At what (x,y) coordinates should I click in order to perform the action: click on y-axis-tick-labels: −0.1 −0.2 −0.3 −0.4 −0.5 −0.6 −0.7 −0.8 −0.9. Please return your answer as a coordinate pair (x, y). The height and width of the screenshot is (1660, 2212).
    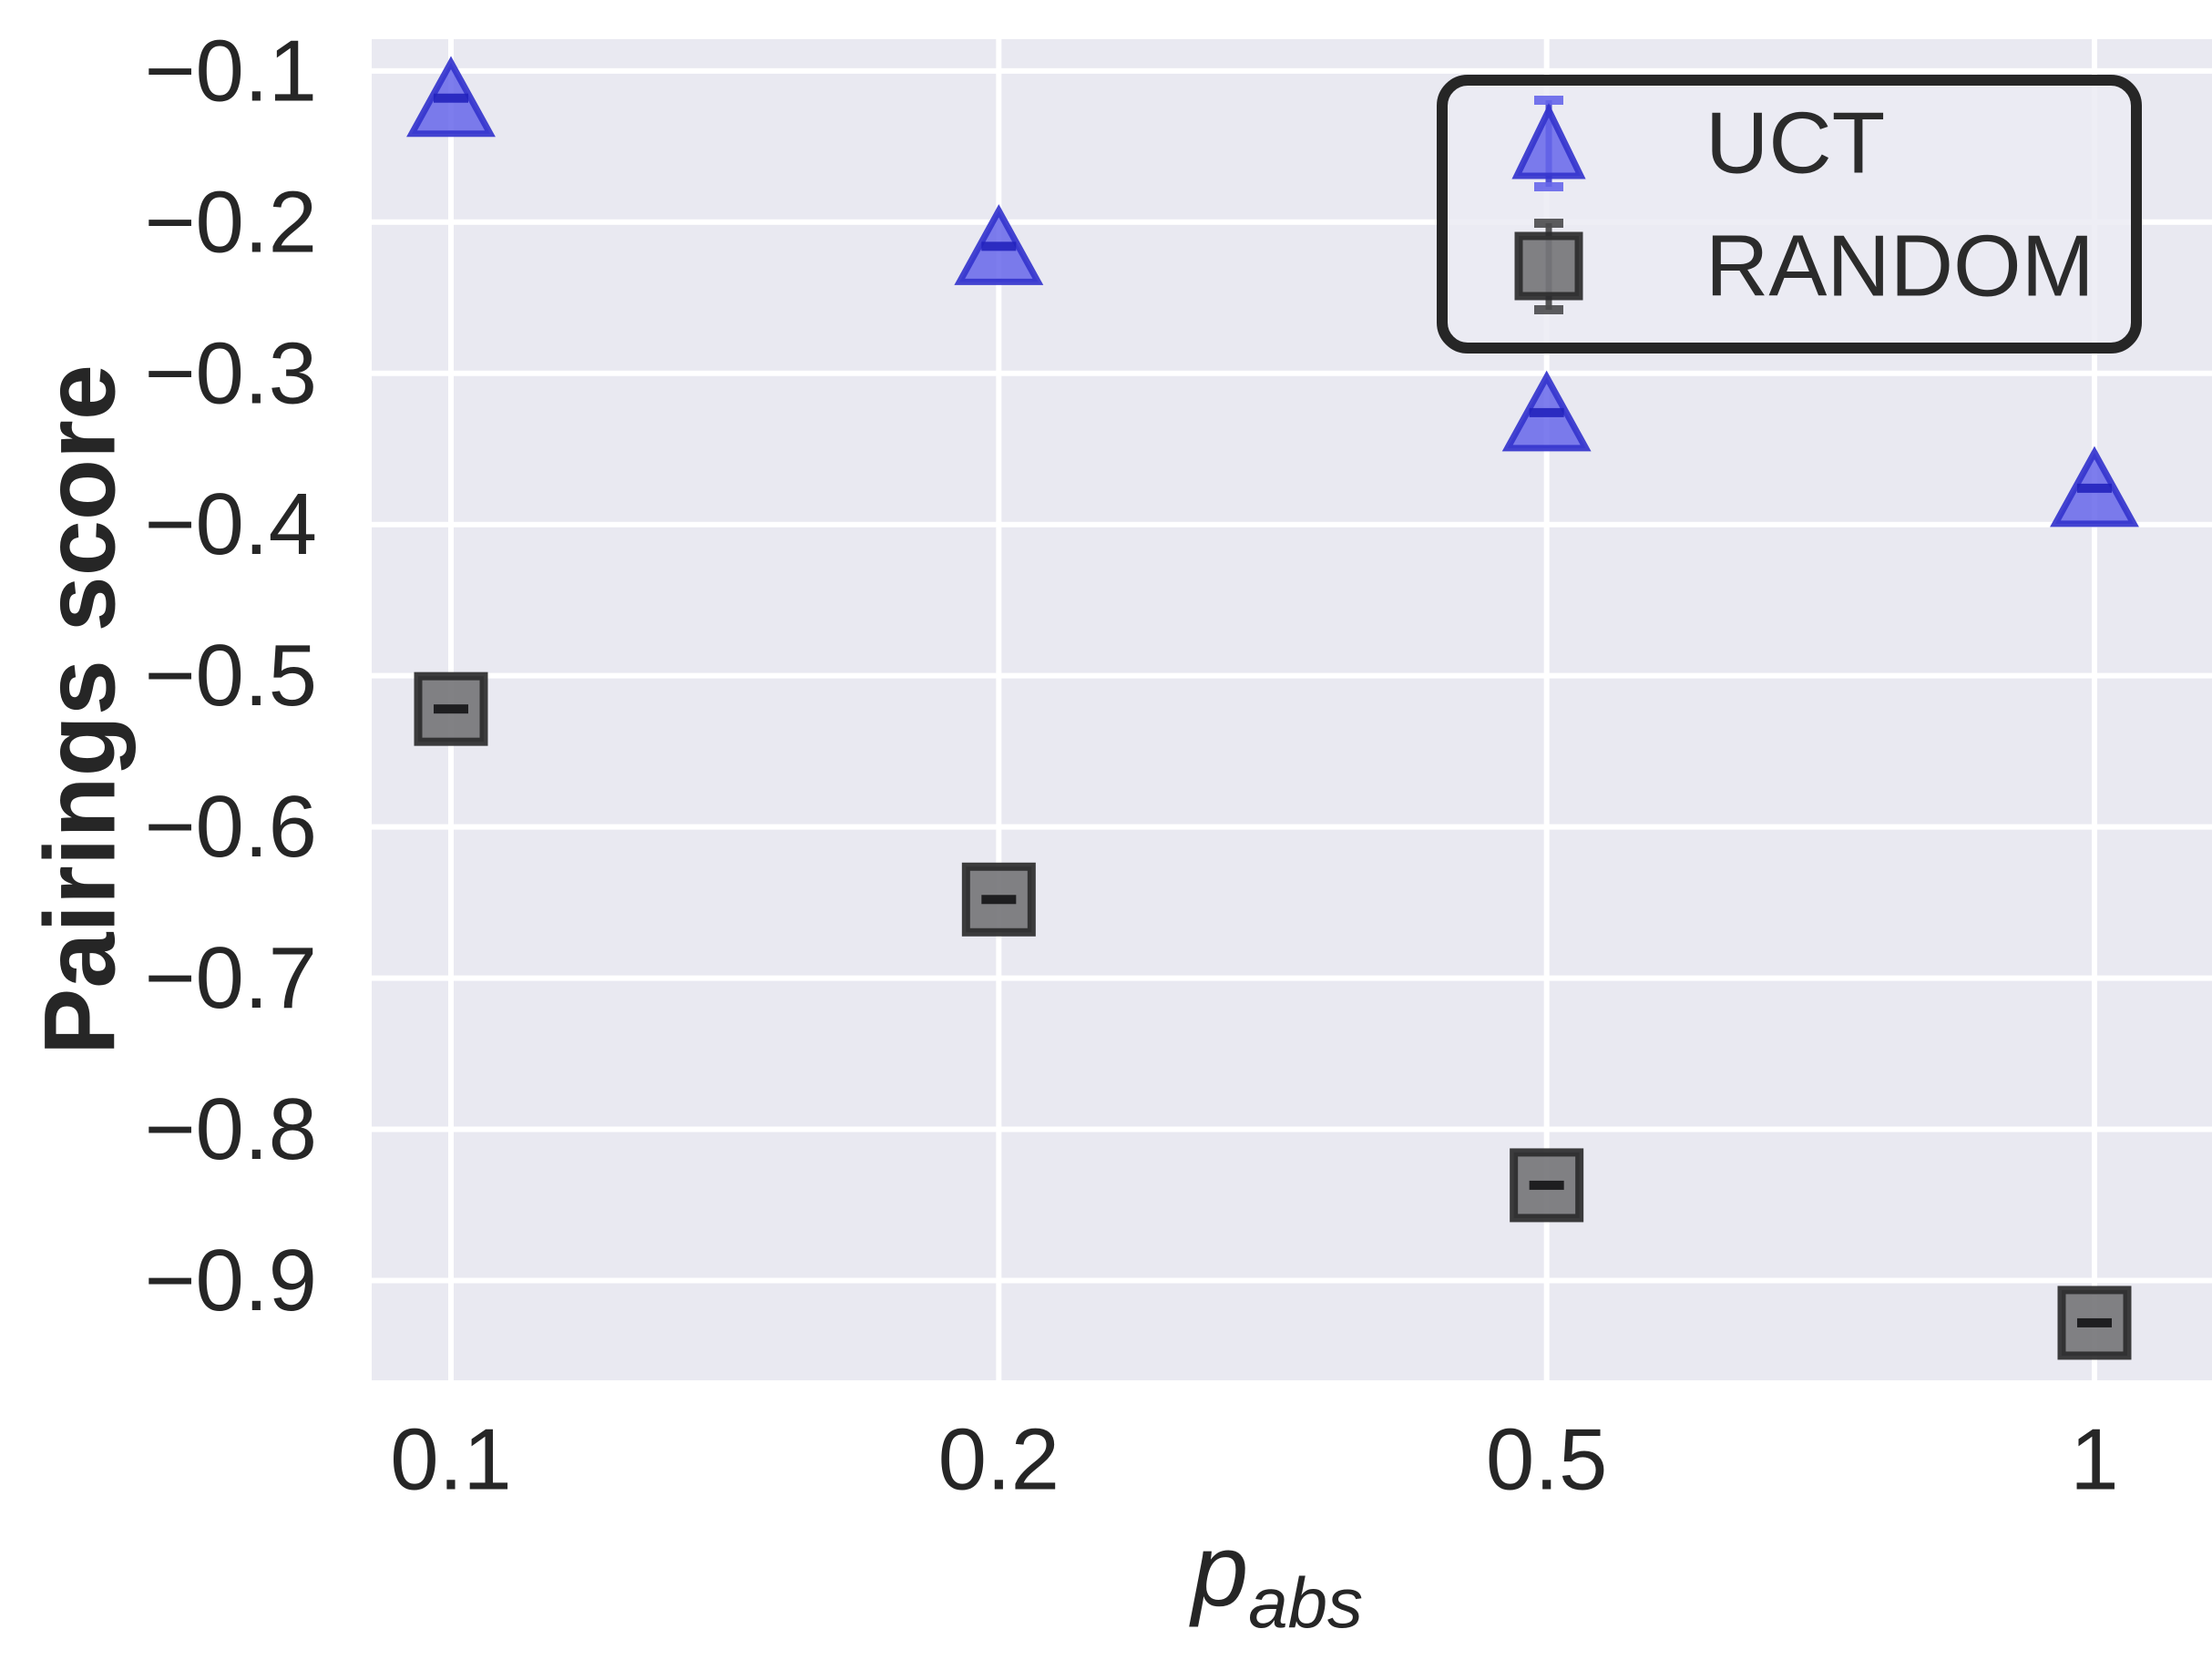
    Looking at the image, I should click on (230, 675).